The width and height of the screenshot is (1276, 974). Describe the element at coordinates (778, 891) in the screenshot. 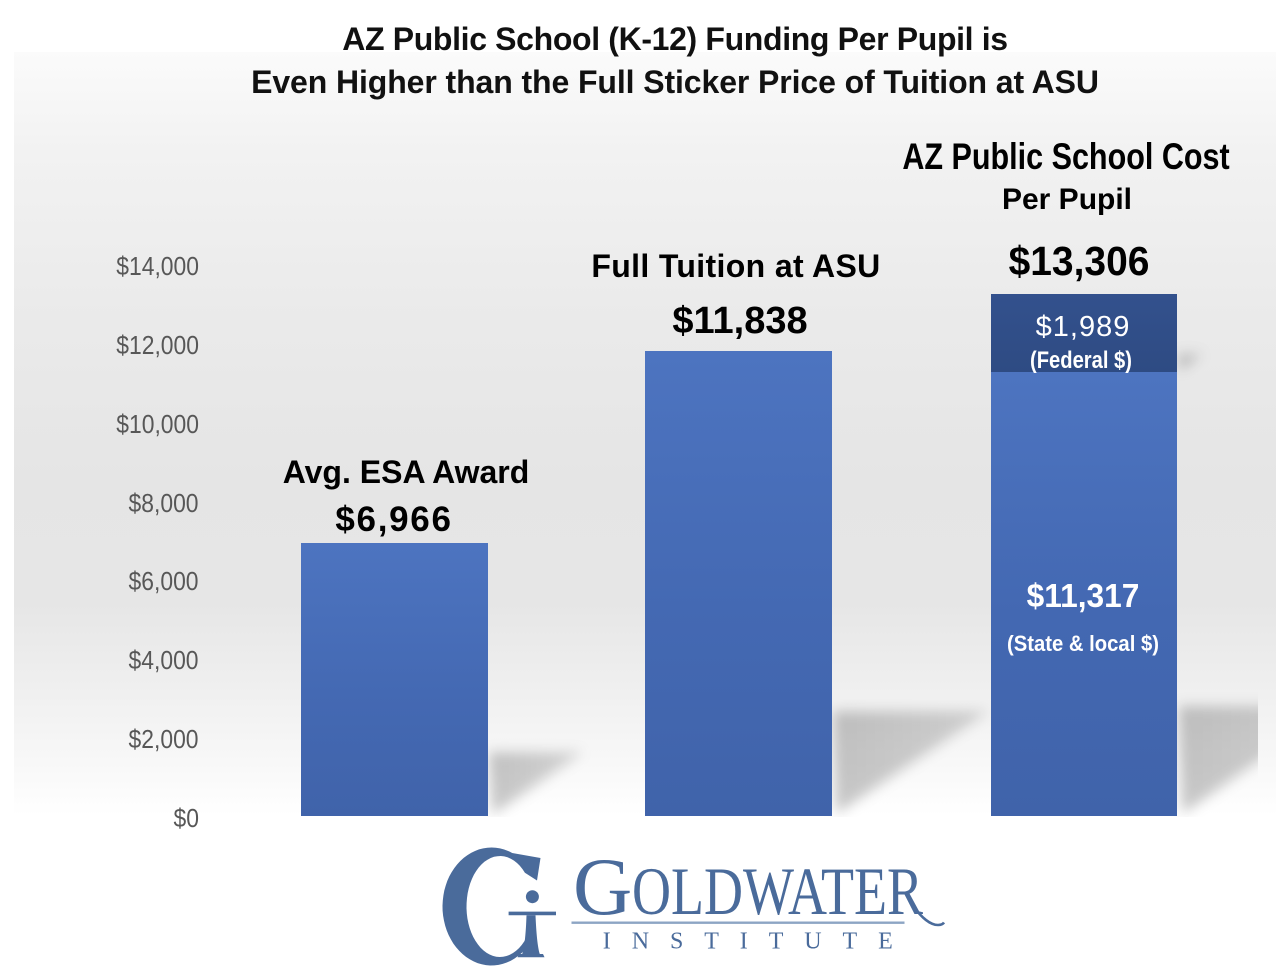

I see `svg-text: OLDWATER` at that location.